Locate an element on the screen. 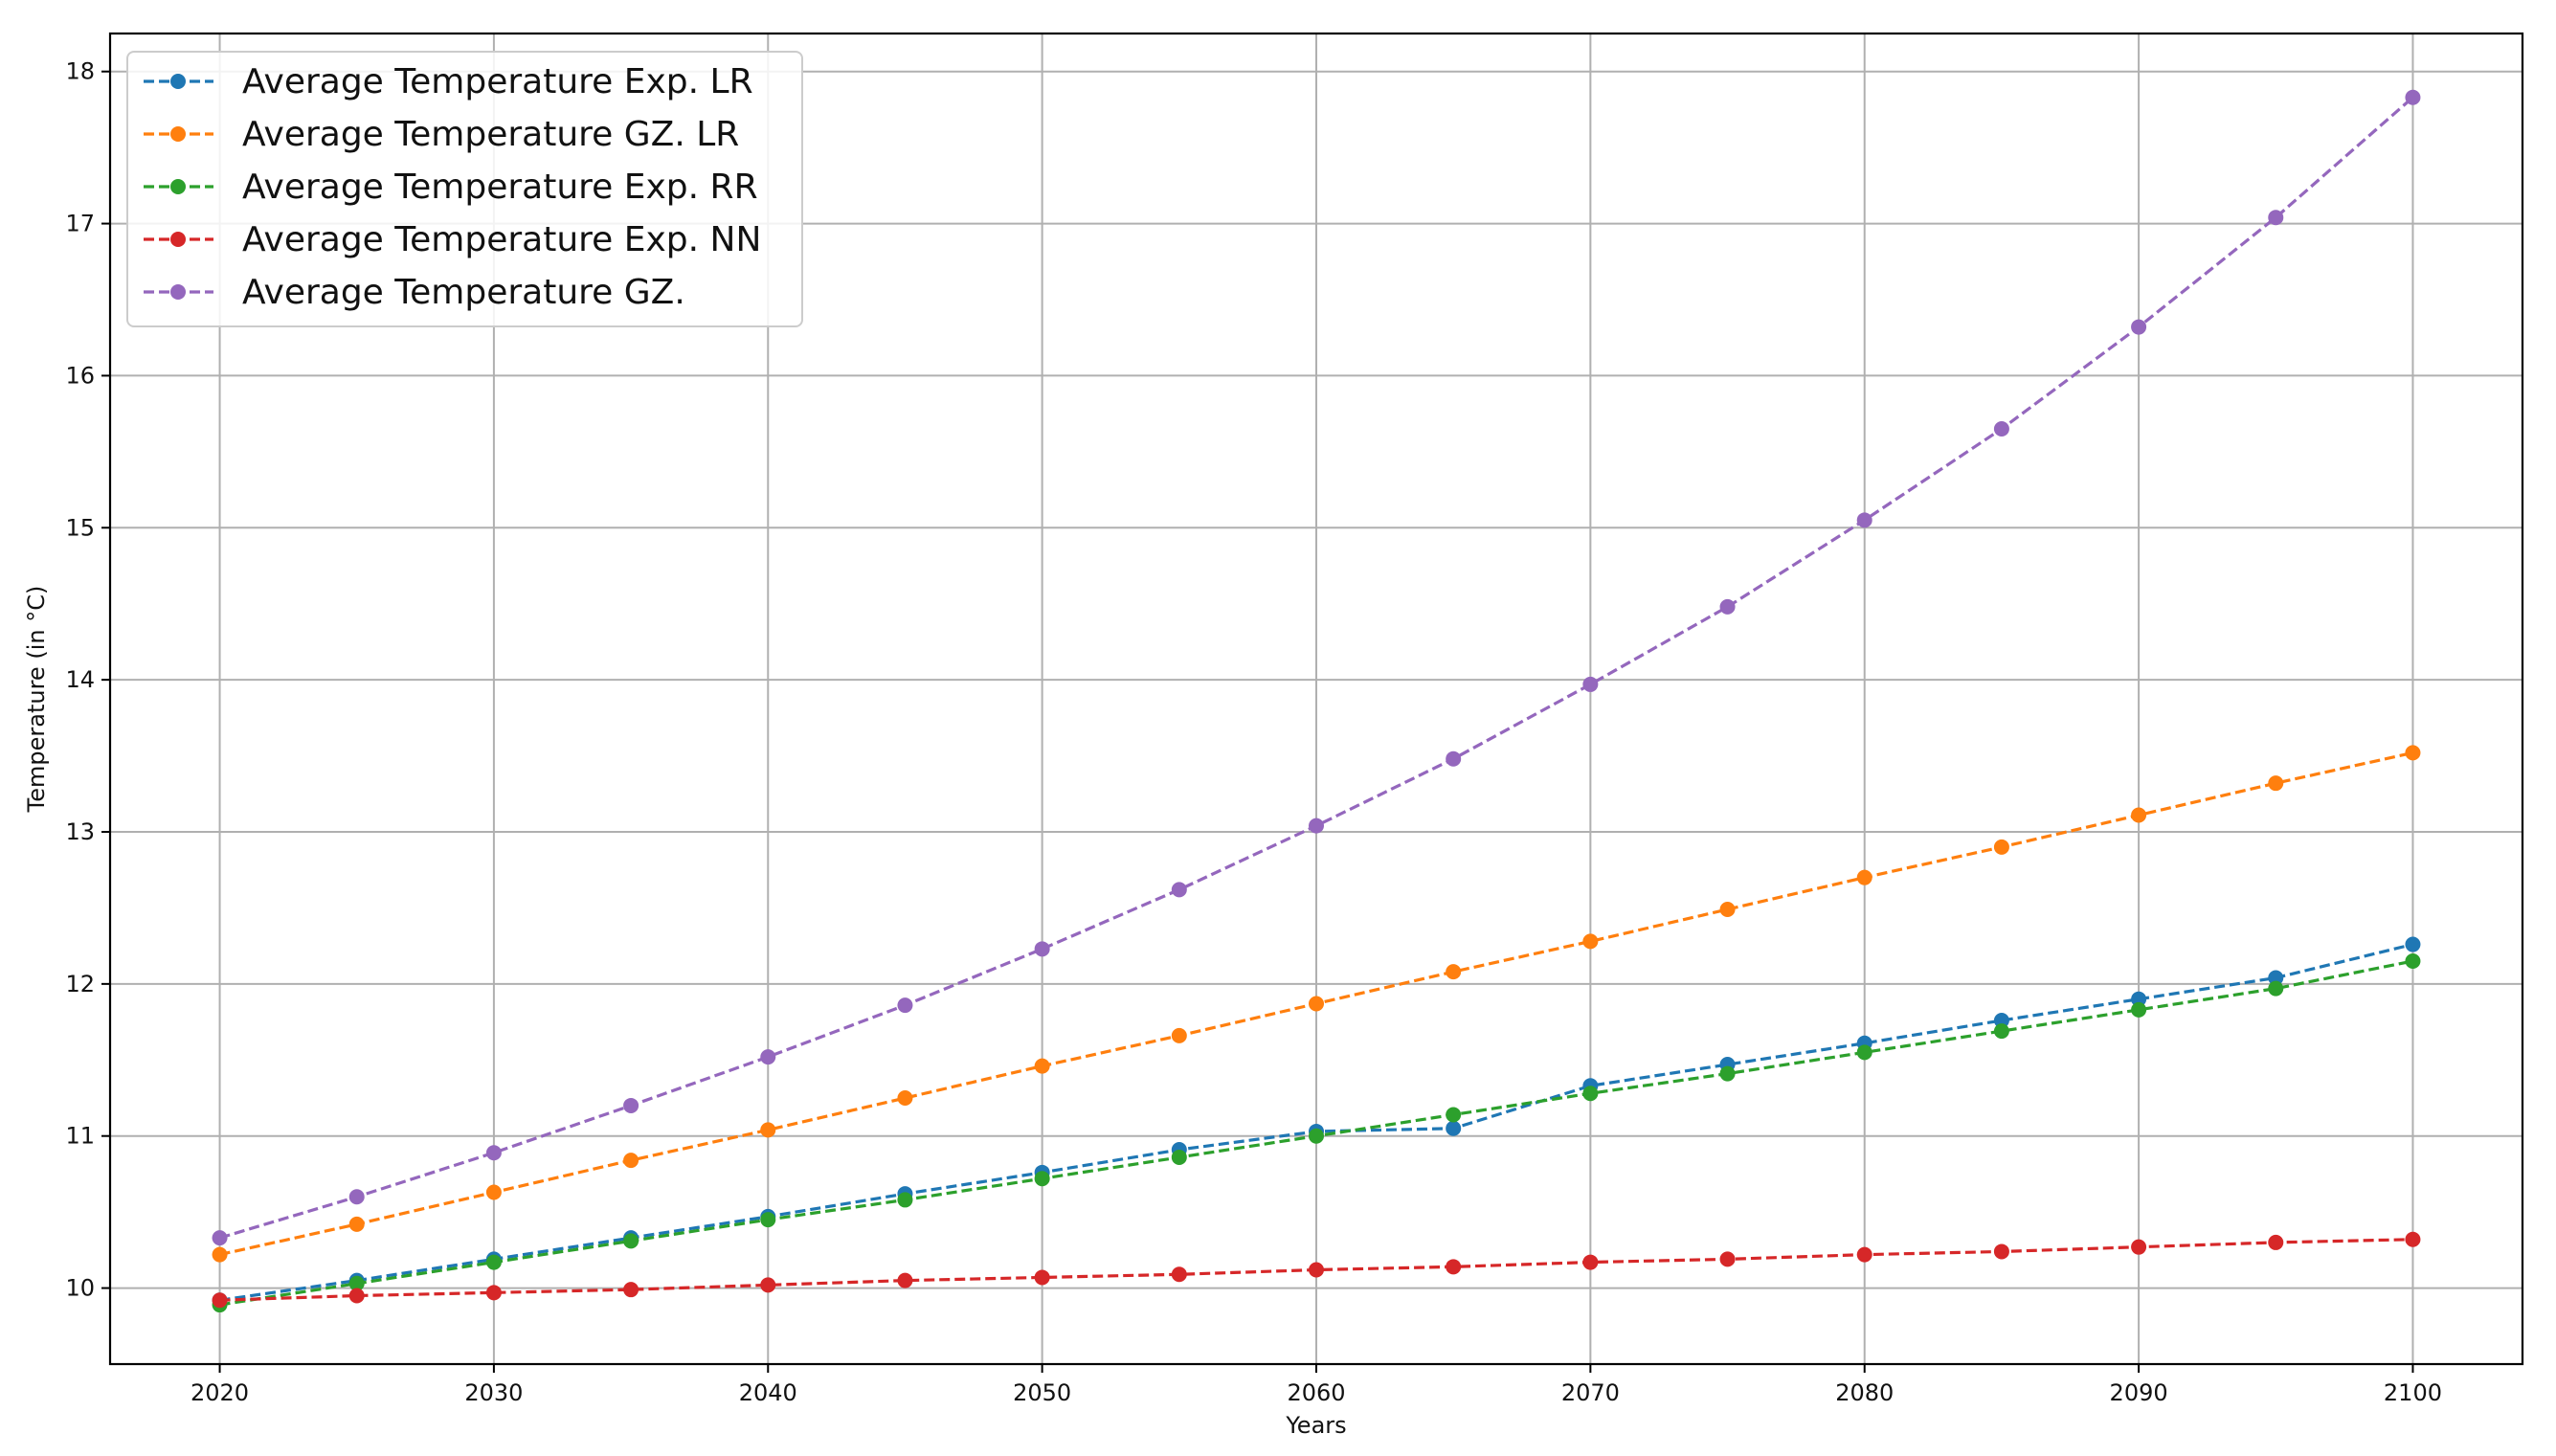 The width and height of the screenshot is (2556, 1456). y-axis-label: Temperature (in °C) is located at coordinates (36, 700).